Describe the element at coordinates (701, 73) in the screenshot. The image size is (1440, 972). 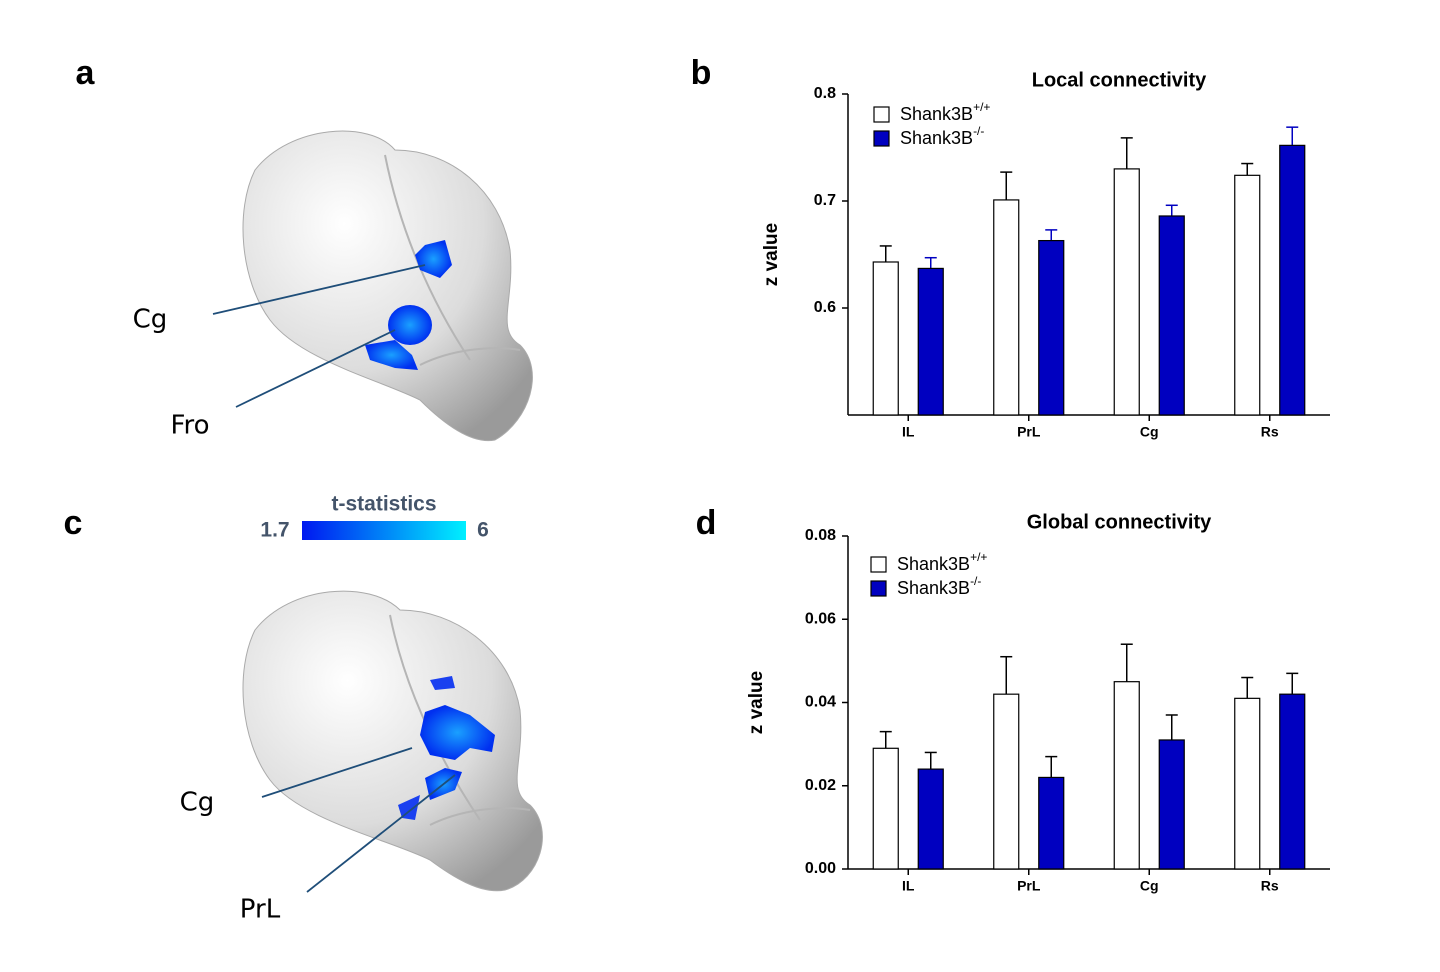
I see `panel-label: b` at that location.